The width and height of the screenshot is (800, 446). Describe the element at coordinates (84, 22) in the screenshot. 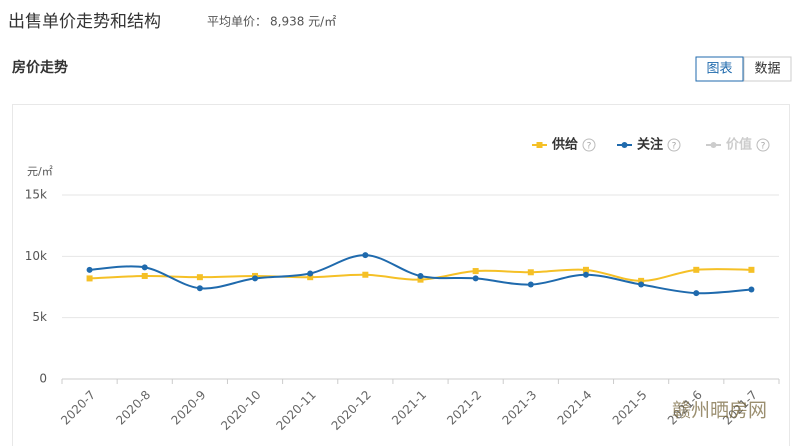

I see `page-title: 出售单价走势和结构` at that location.